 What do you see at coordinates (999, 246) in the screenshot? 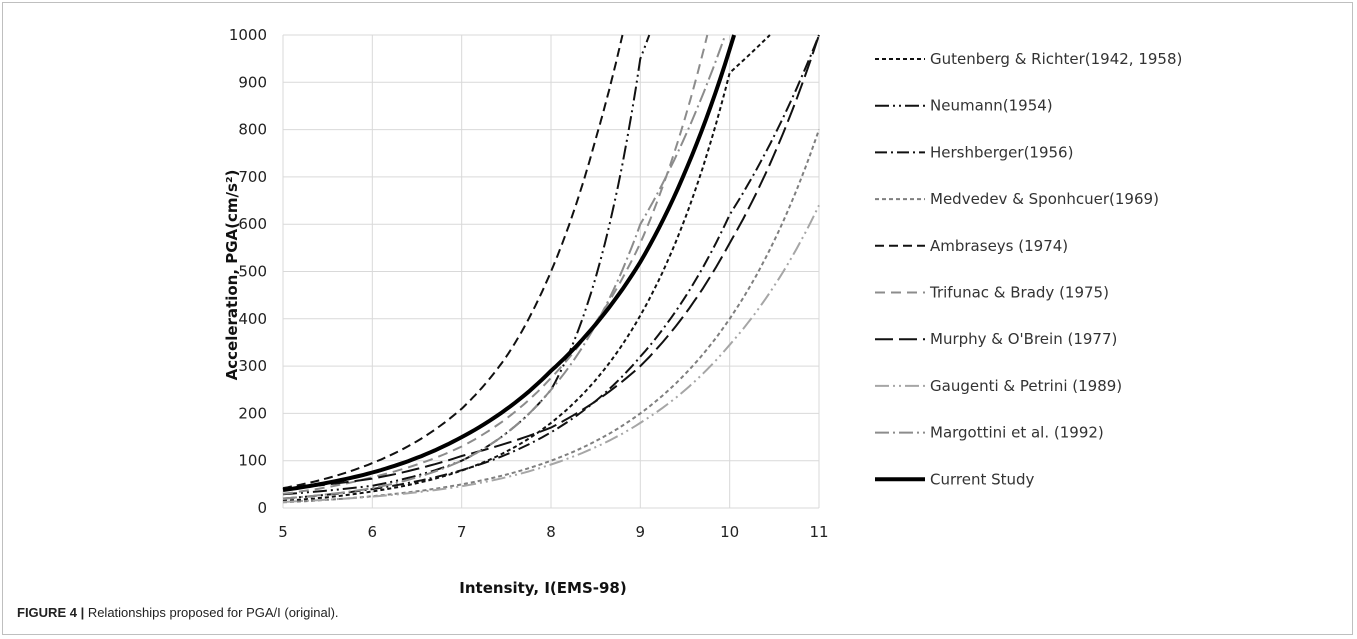
I see `legend-entry: Ambraseys (1974)` at bounding box center [999, 246].